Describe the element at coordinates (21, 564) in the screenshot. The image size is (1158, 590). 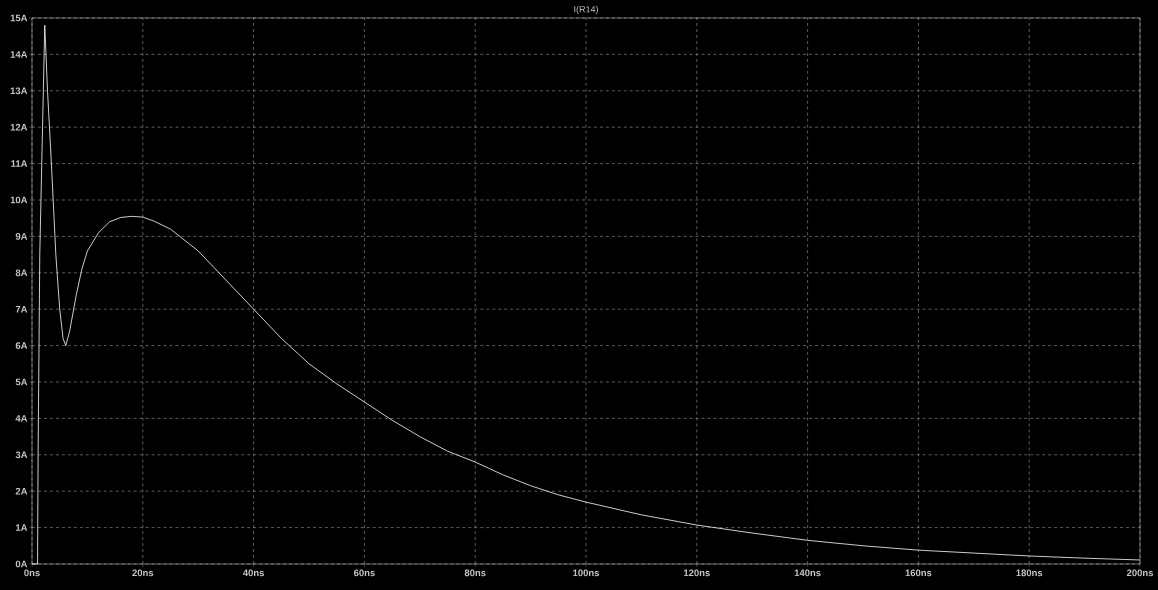
I see `y-tick-label: 0A` at that location.